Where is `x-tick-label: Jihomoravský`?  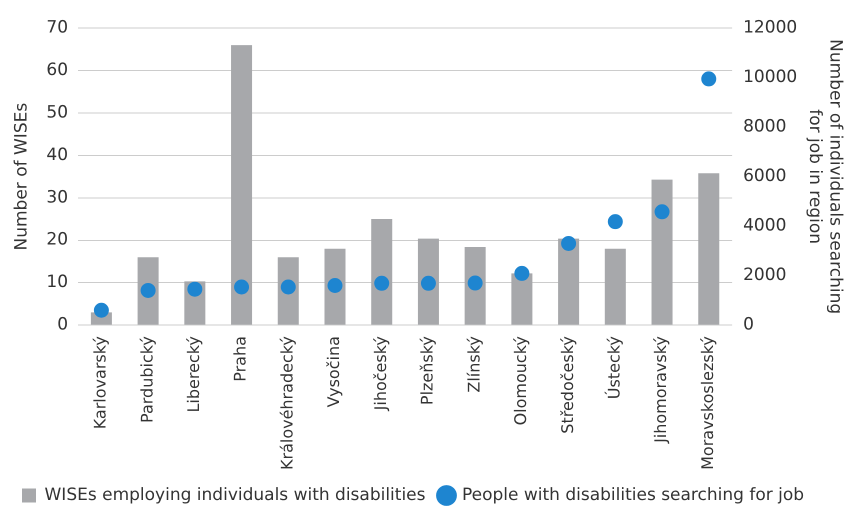 x-tick-label: Jihomoravský is located at coordinates (660, 390).